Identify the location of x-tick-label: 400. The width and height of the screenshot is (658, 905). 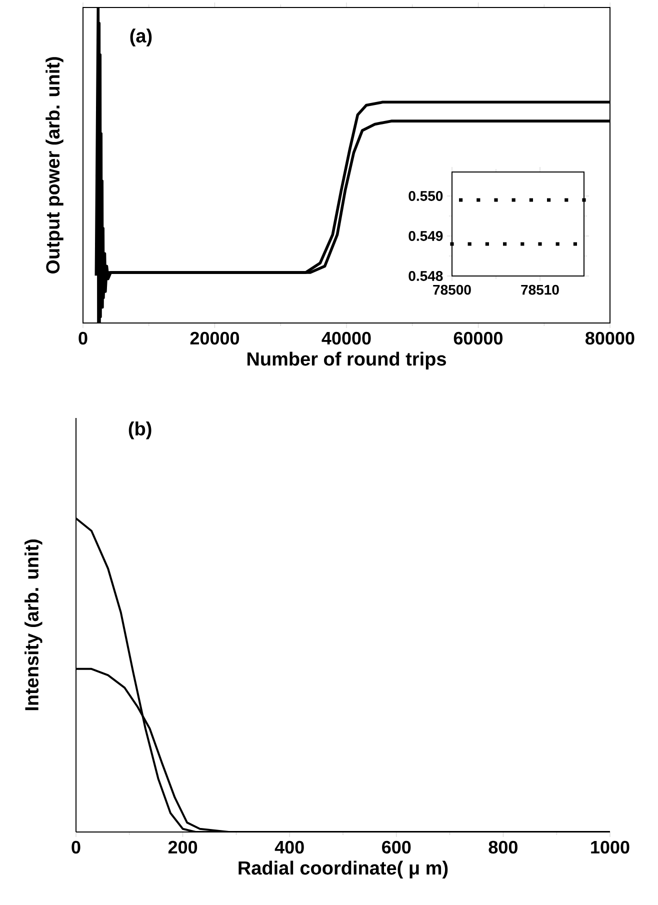
(289, 847).